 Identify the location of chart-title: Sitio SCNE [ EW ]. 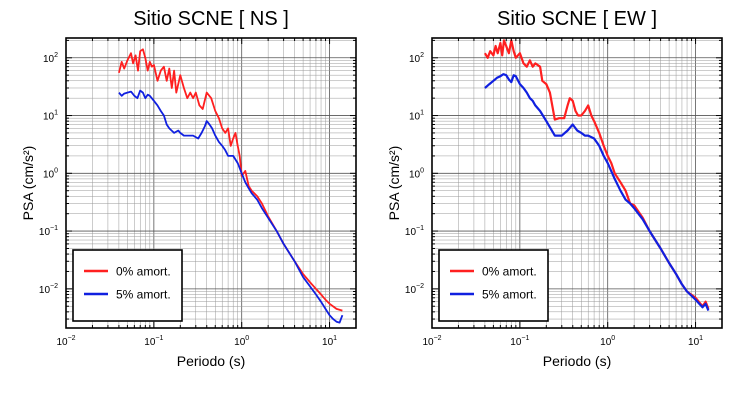
(577, 19).